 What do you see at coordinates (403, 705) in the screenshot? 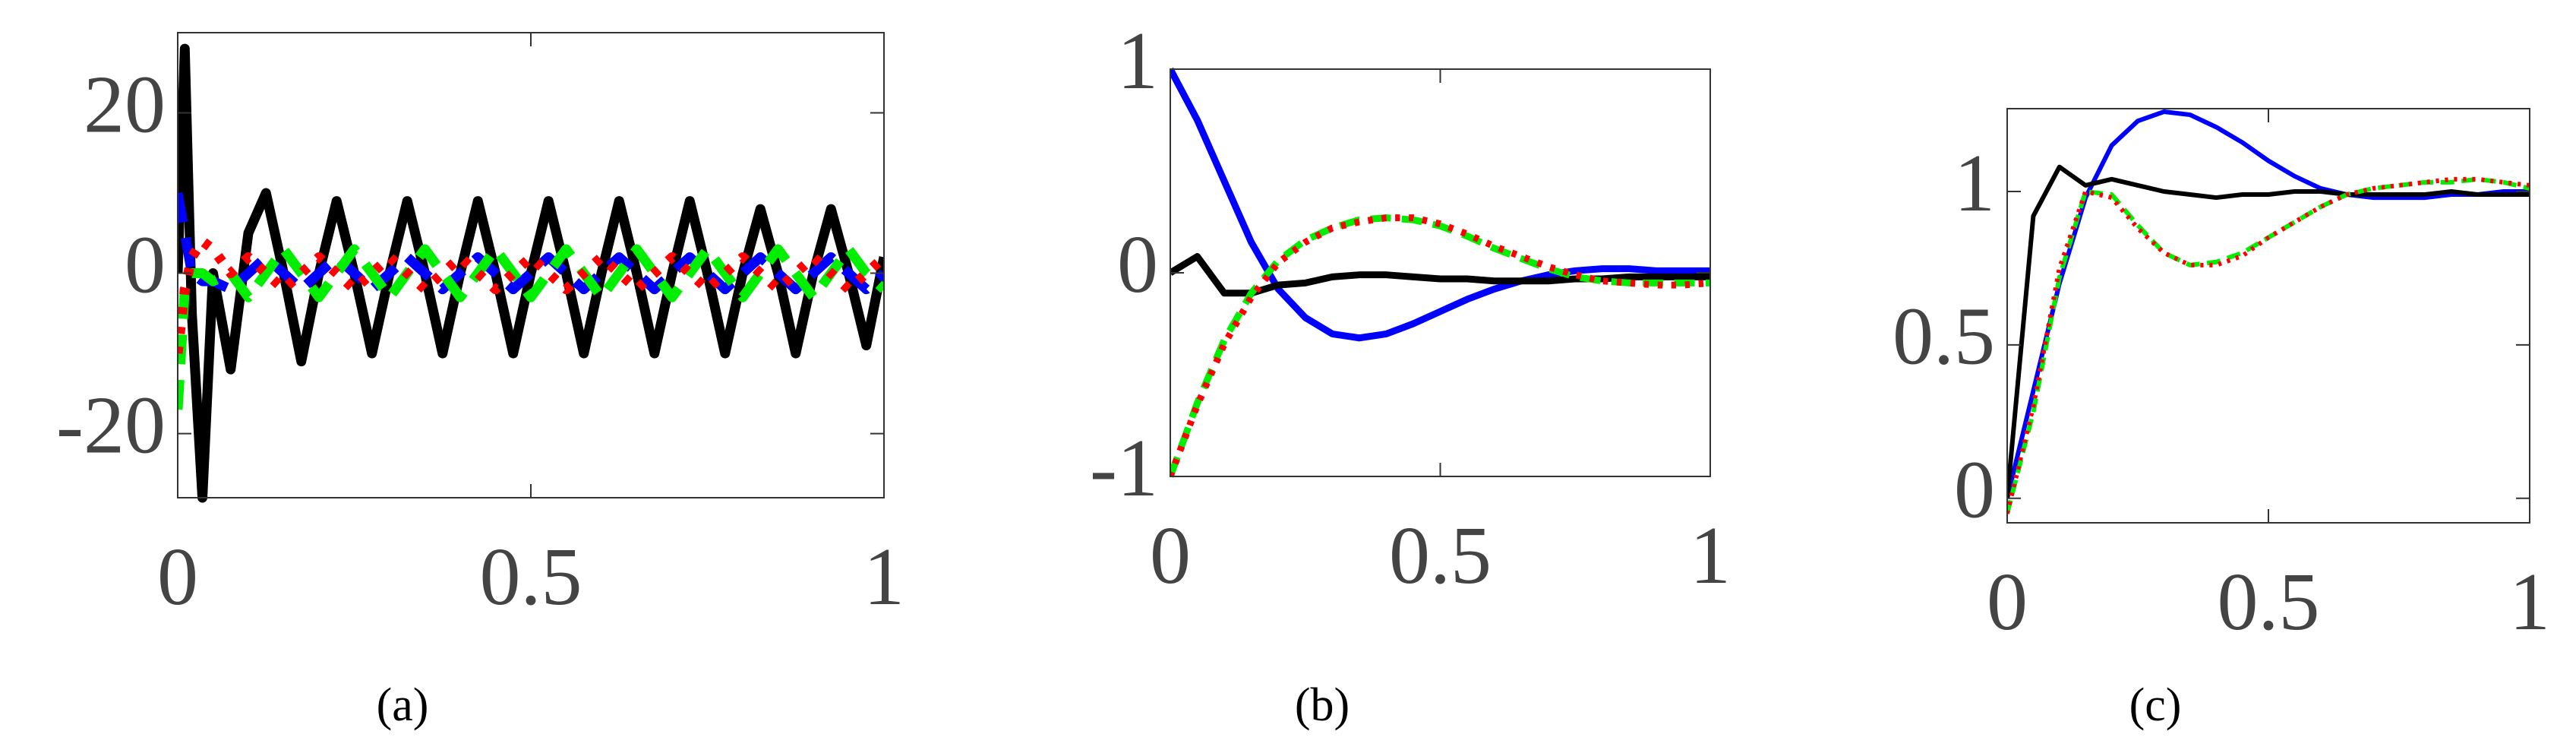
I see `caption: (a)` at bounding box center [403, 705].